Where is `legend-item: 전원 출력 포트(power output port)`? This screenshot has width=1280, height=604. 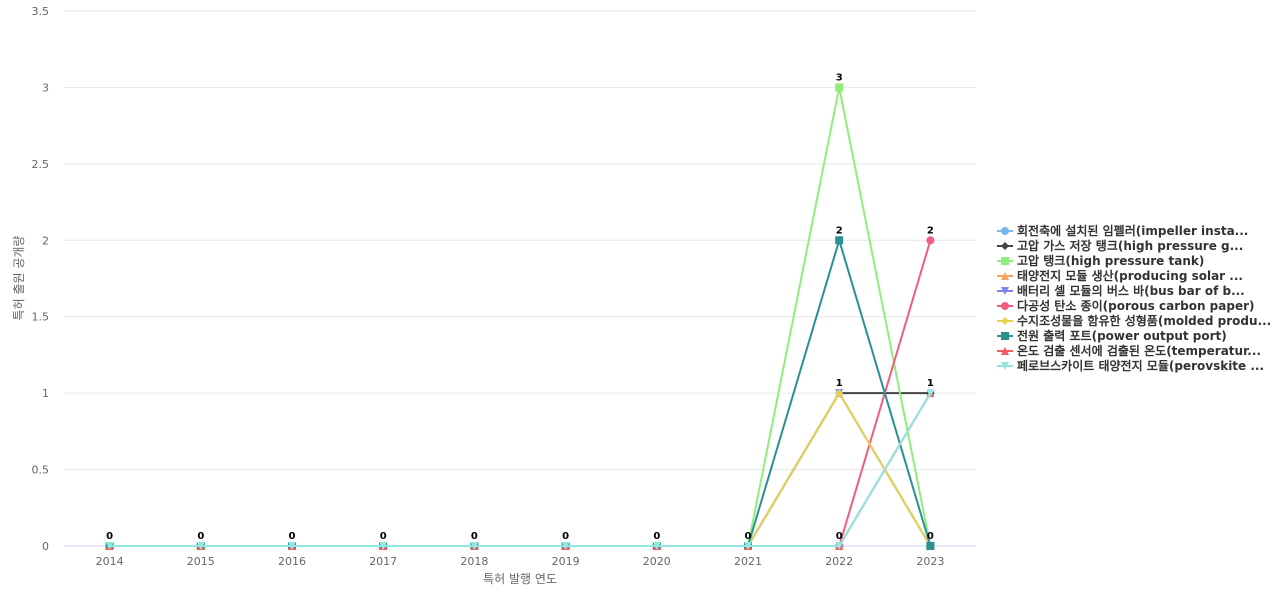
legend-item: 전원 출력 포트(power output port) is located at coordinates (1112, 335).